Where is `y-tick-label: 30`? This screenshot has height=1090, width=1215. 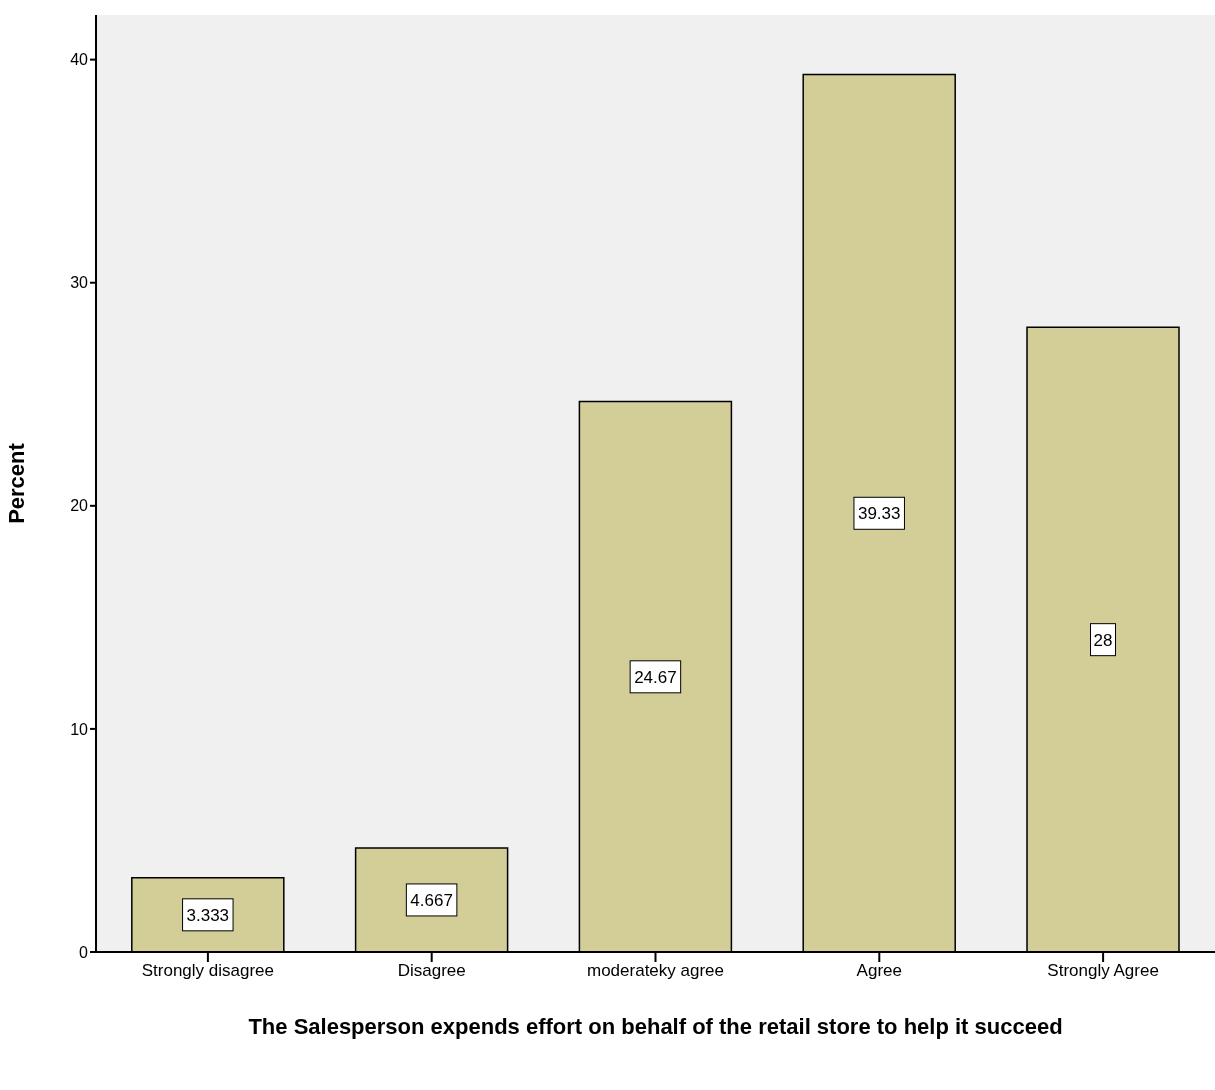
y-tick-label: 30 is located at coordinates (79, 283).